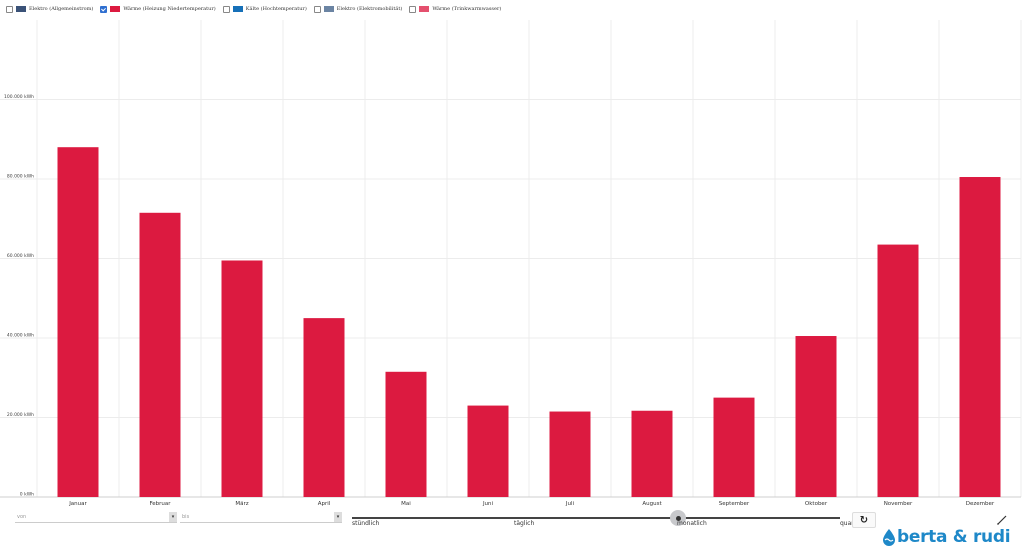 This screenshot has width=1024, height=558. Describe the element at coordinates (678, 518) in the screenshot. I see `resolution-slider-handle` at that location.